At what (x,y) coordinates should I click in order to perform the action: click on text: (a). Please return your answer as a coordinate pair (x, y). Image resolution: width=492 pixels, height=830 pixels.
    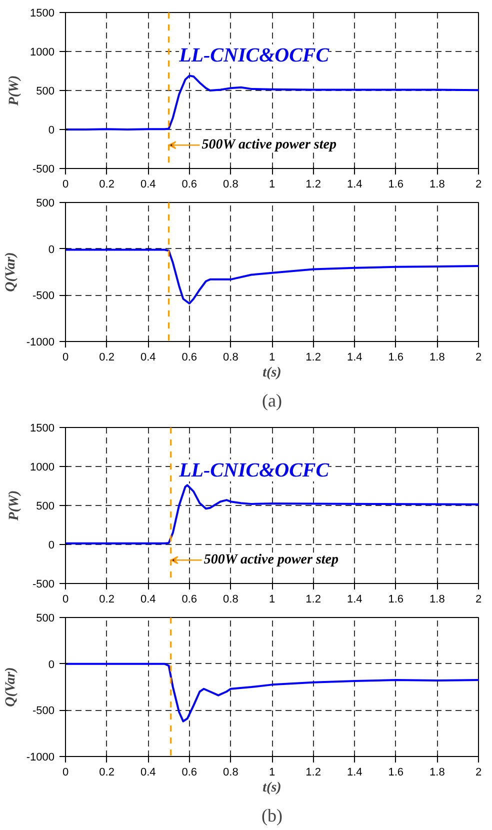
    Looking at the image, I should click on (272, 400).